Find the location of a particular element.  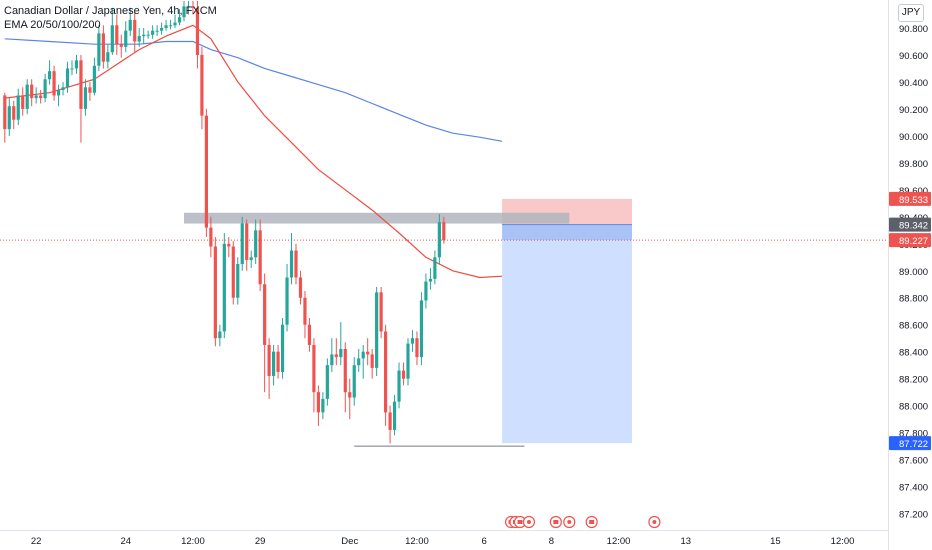

price-tick-label: 89.000 is located at coordinates (913, 272).